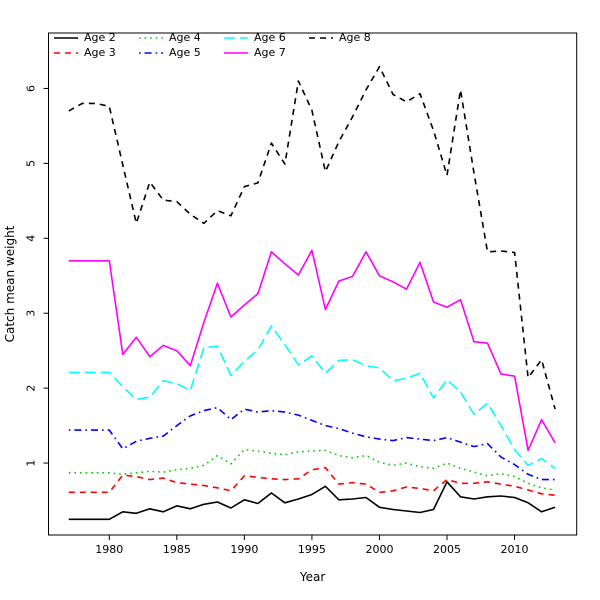 The image size is (600, 600). I want to click on x-tick-label: 2005, so click(447, 549).